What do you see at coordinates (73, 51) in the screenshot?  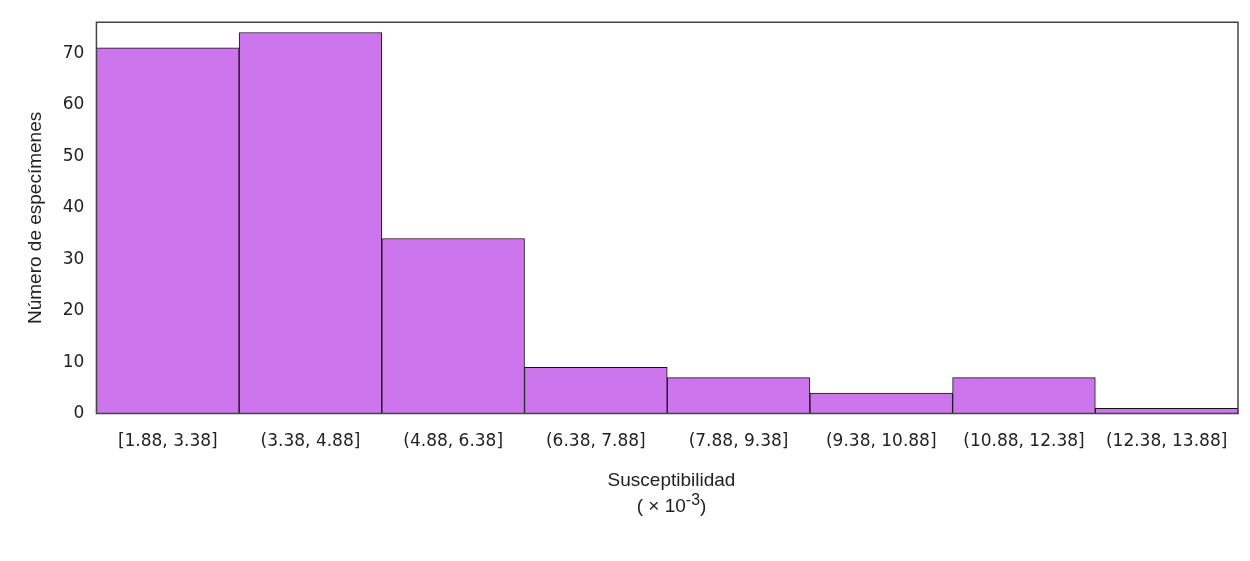 I see `y-tick-label: 70` at bounding box center [73, 51].